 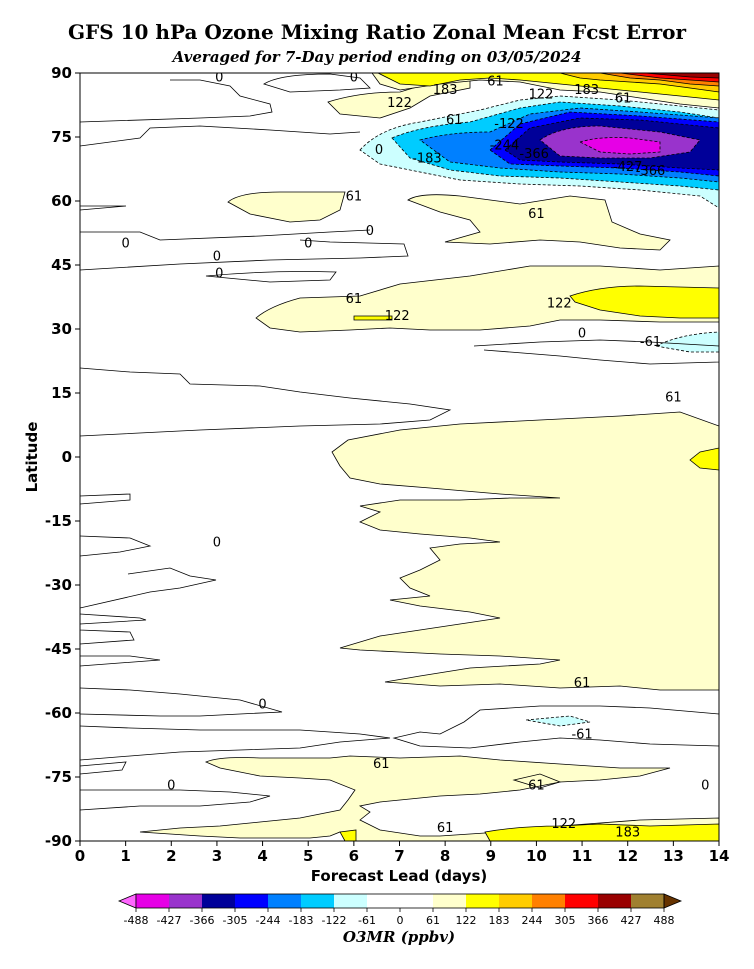 What do you see at coordinates (719, 856) in the screenshot?
I see `x-tick-label: 14` at bounding box center [719, 856].